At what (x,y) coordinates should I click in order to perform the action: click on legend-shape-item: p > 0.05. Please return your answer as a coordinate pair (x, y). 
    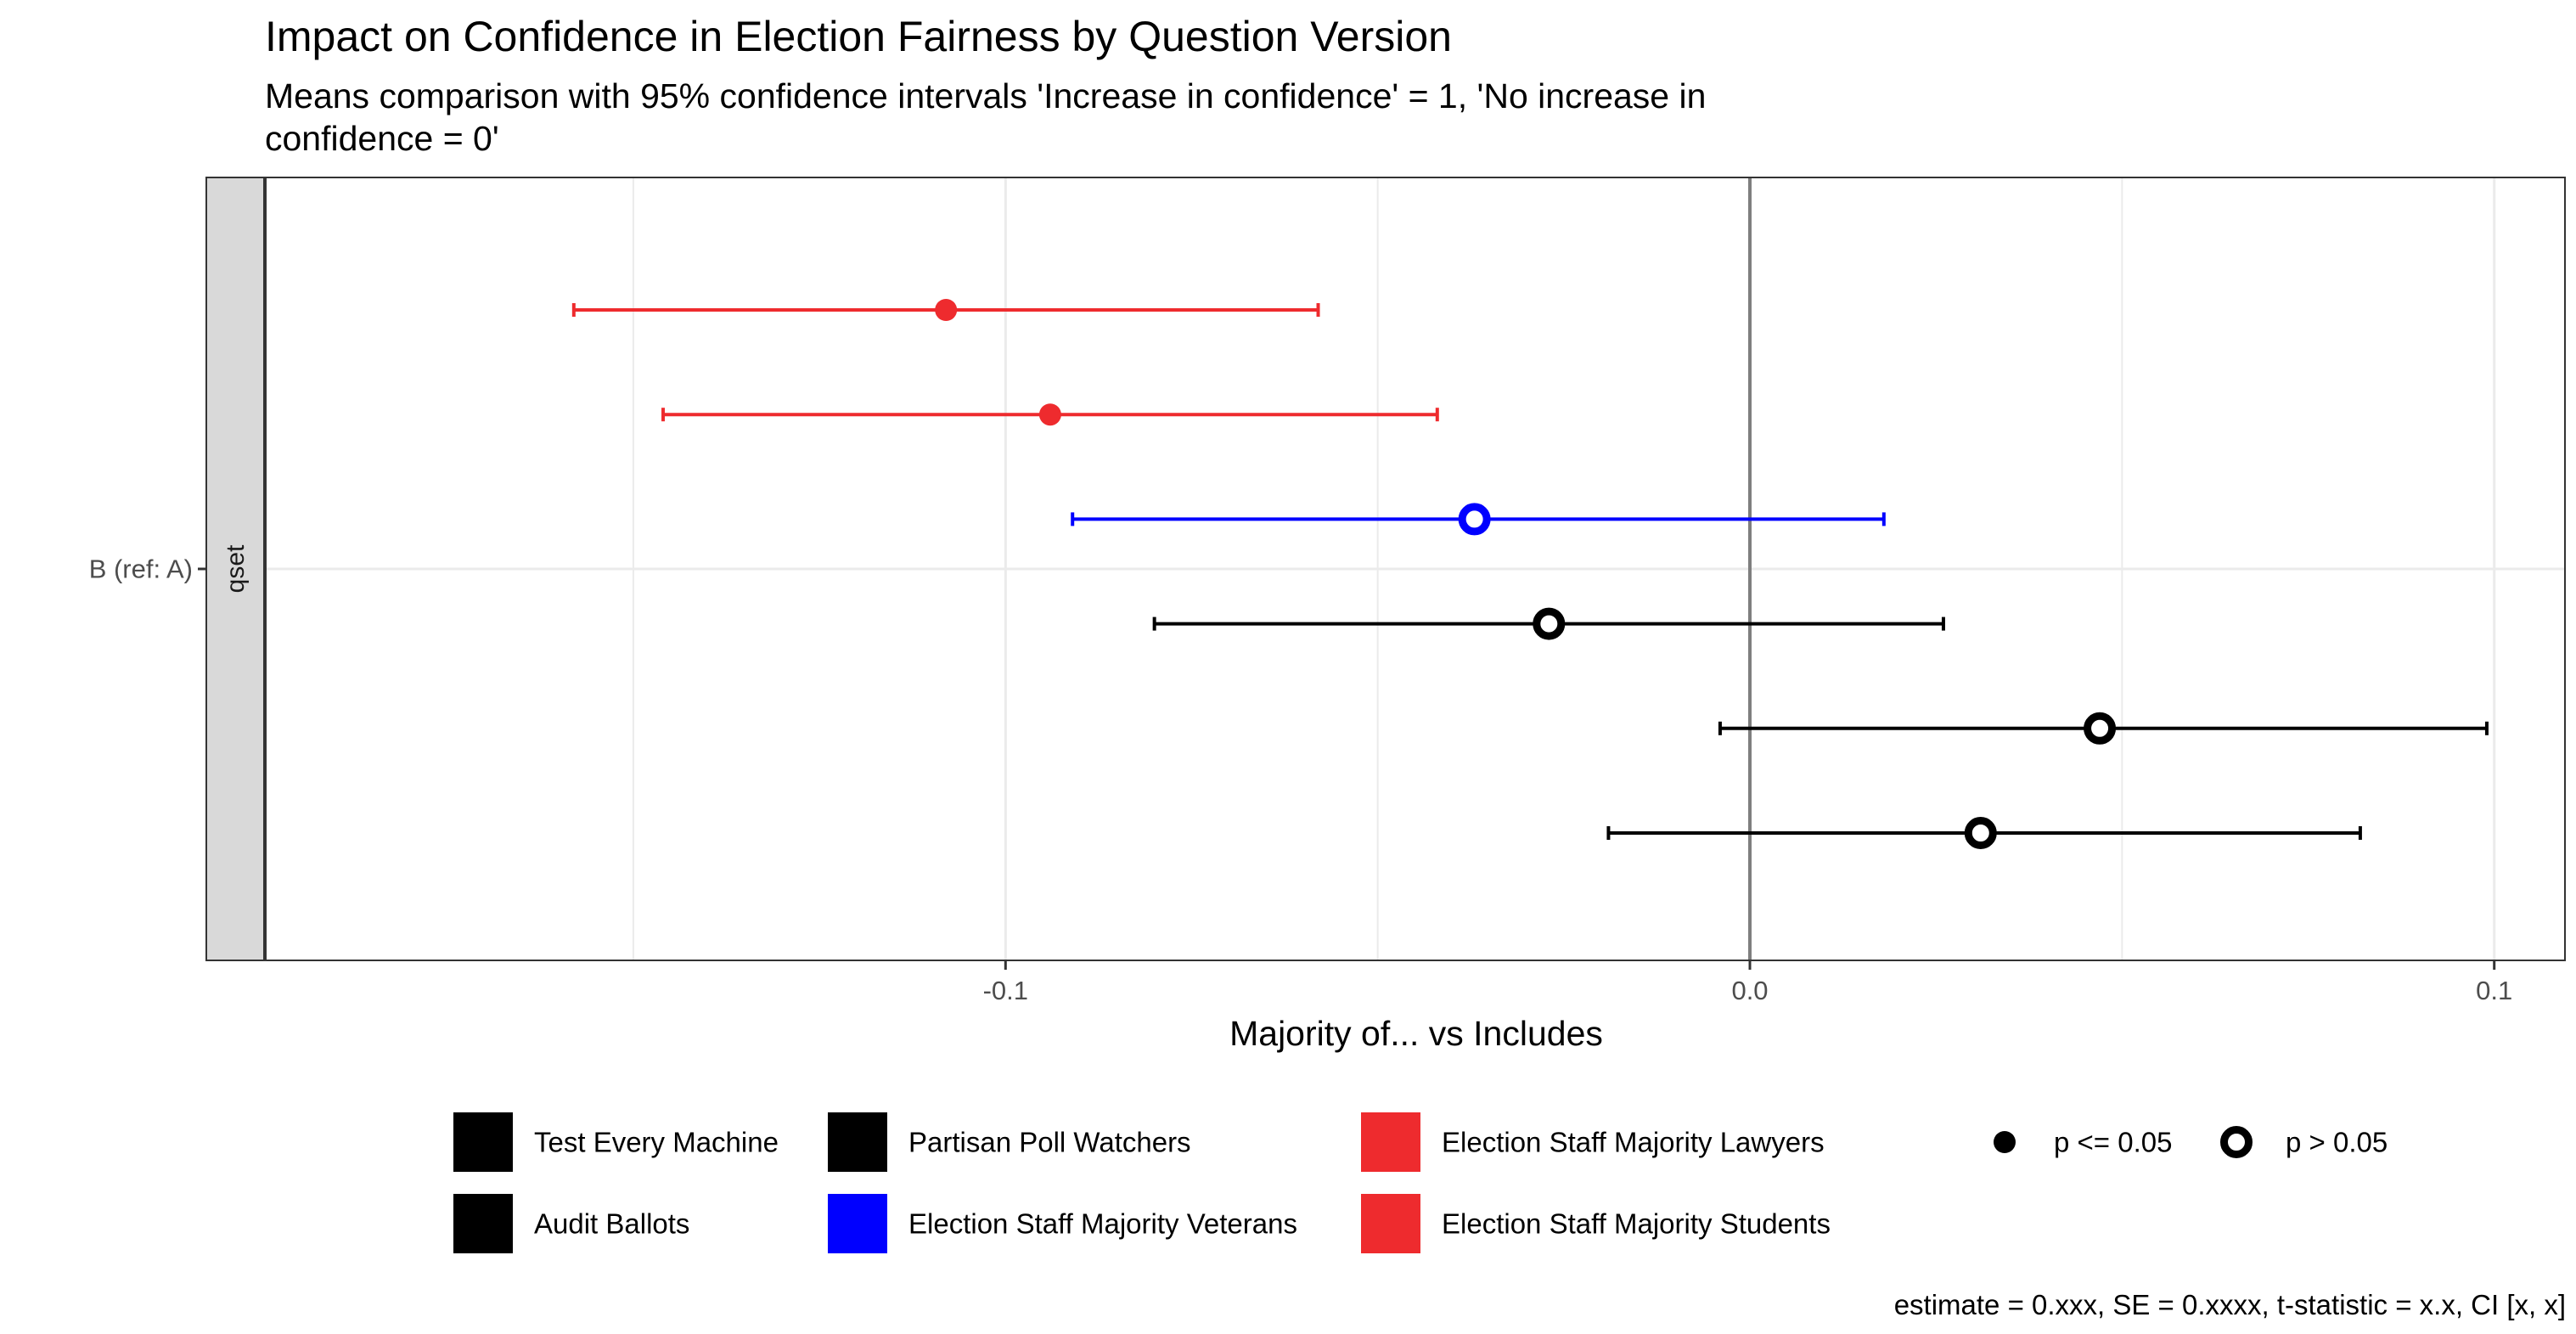
    Looking at the image, I should click on (2304, 1142).